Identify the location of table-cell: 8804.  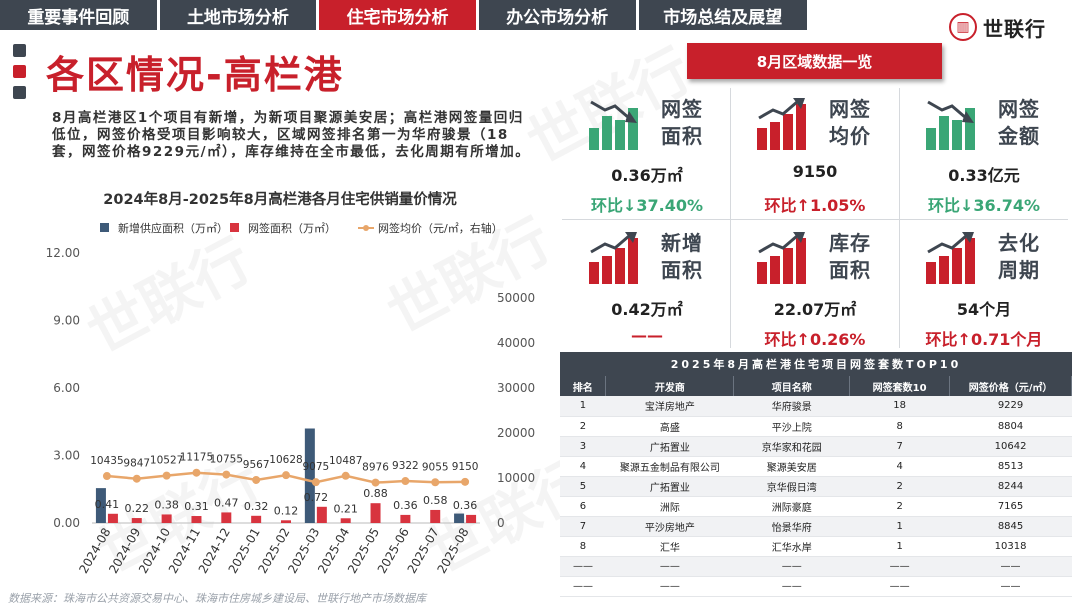
(1010, 426).